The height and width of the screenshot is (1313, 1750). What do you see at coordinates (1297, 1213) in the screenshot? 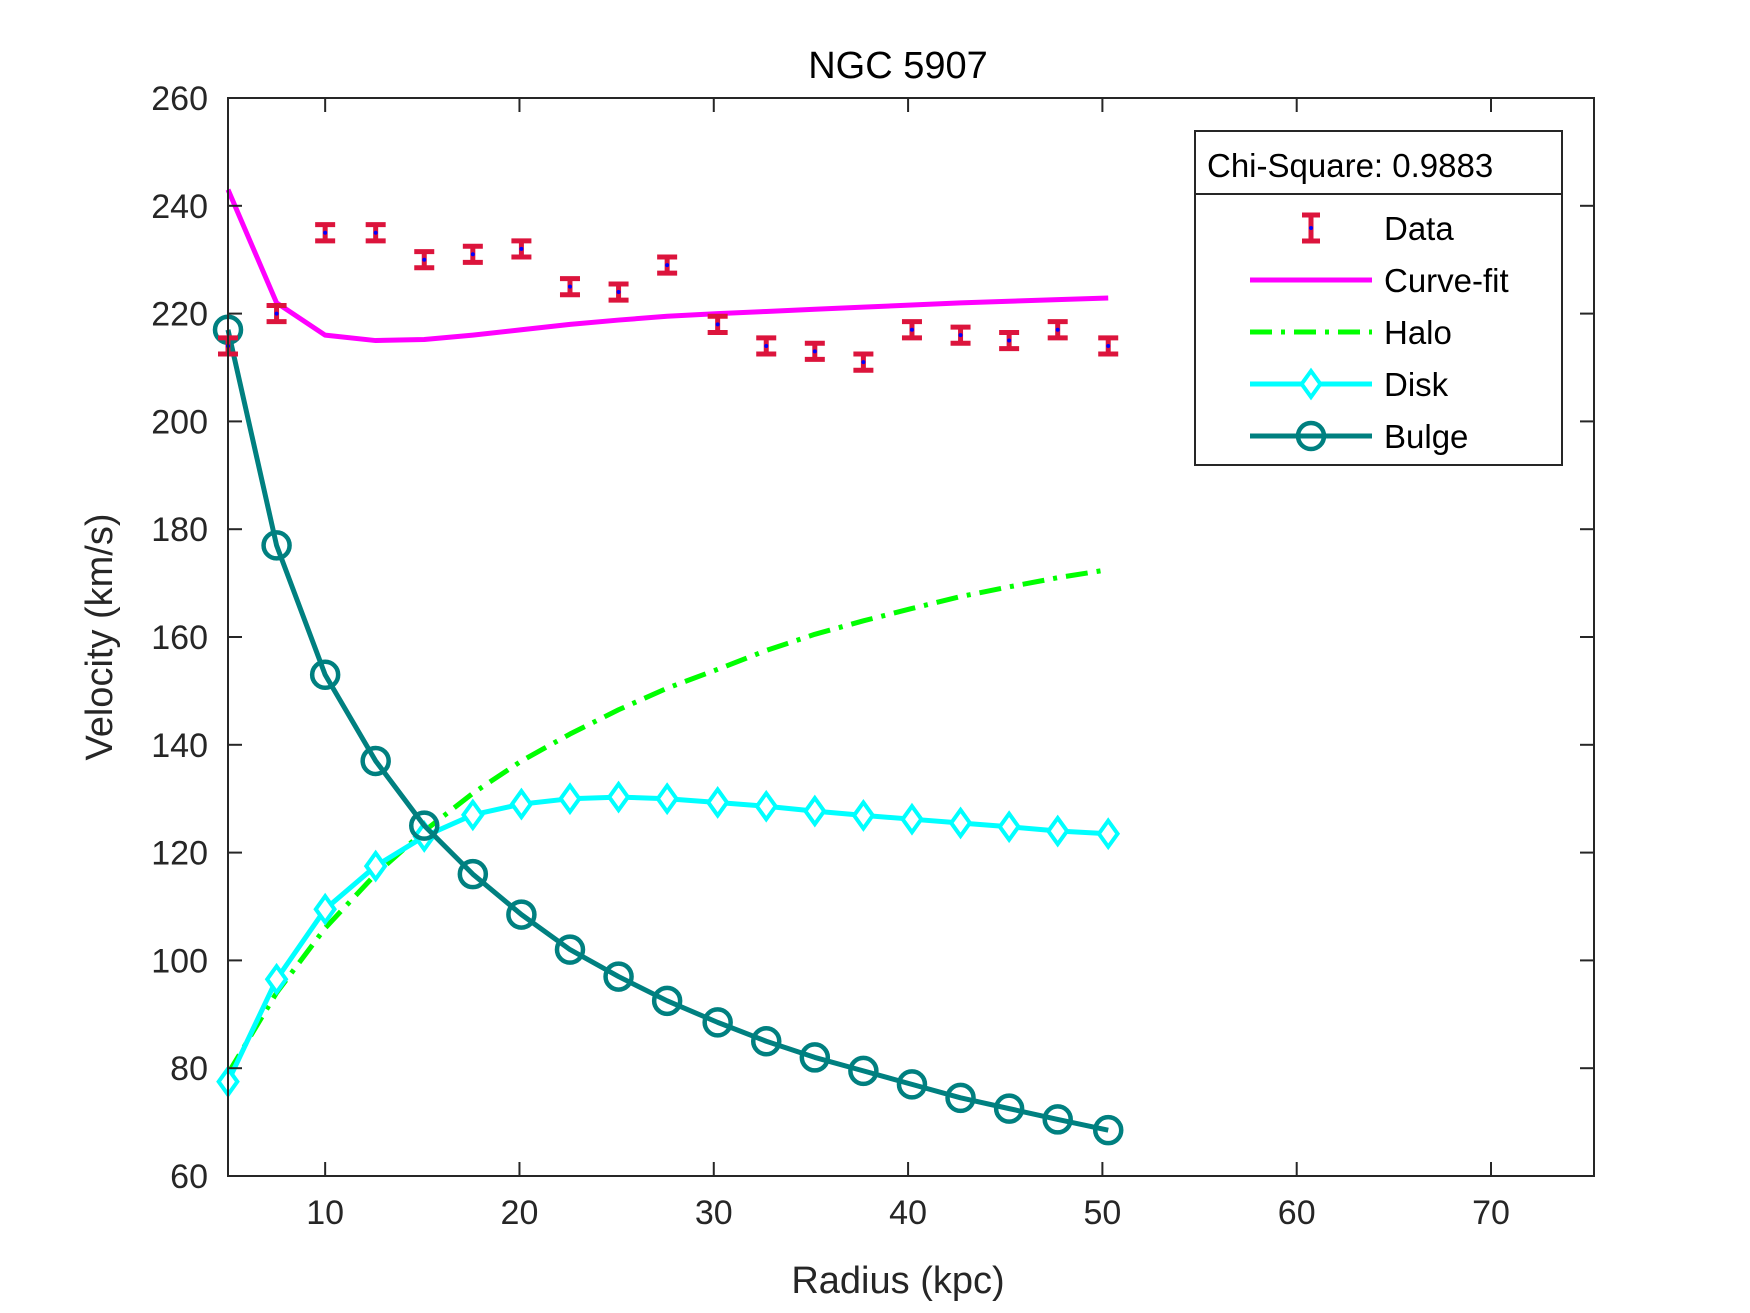
I see `x-tick-label: 60` at bounding box center [1297, 1213].